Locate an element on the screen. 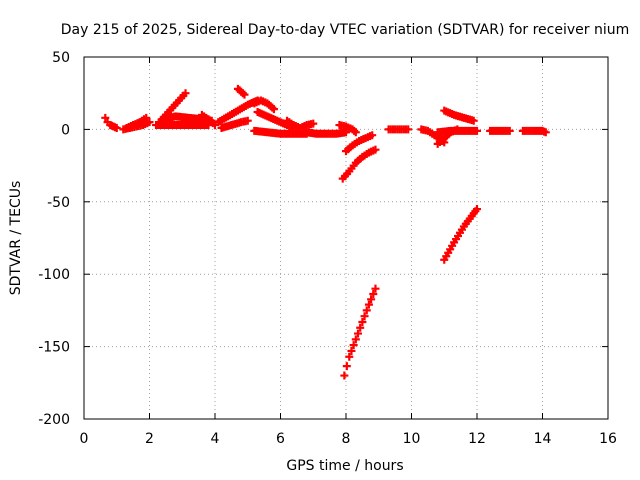  y-tick-label: -100 is located at coordinates (54, 275).